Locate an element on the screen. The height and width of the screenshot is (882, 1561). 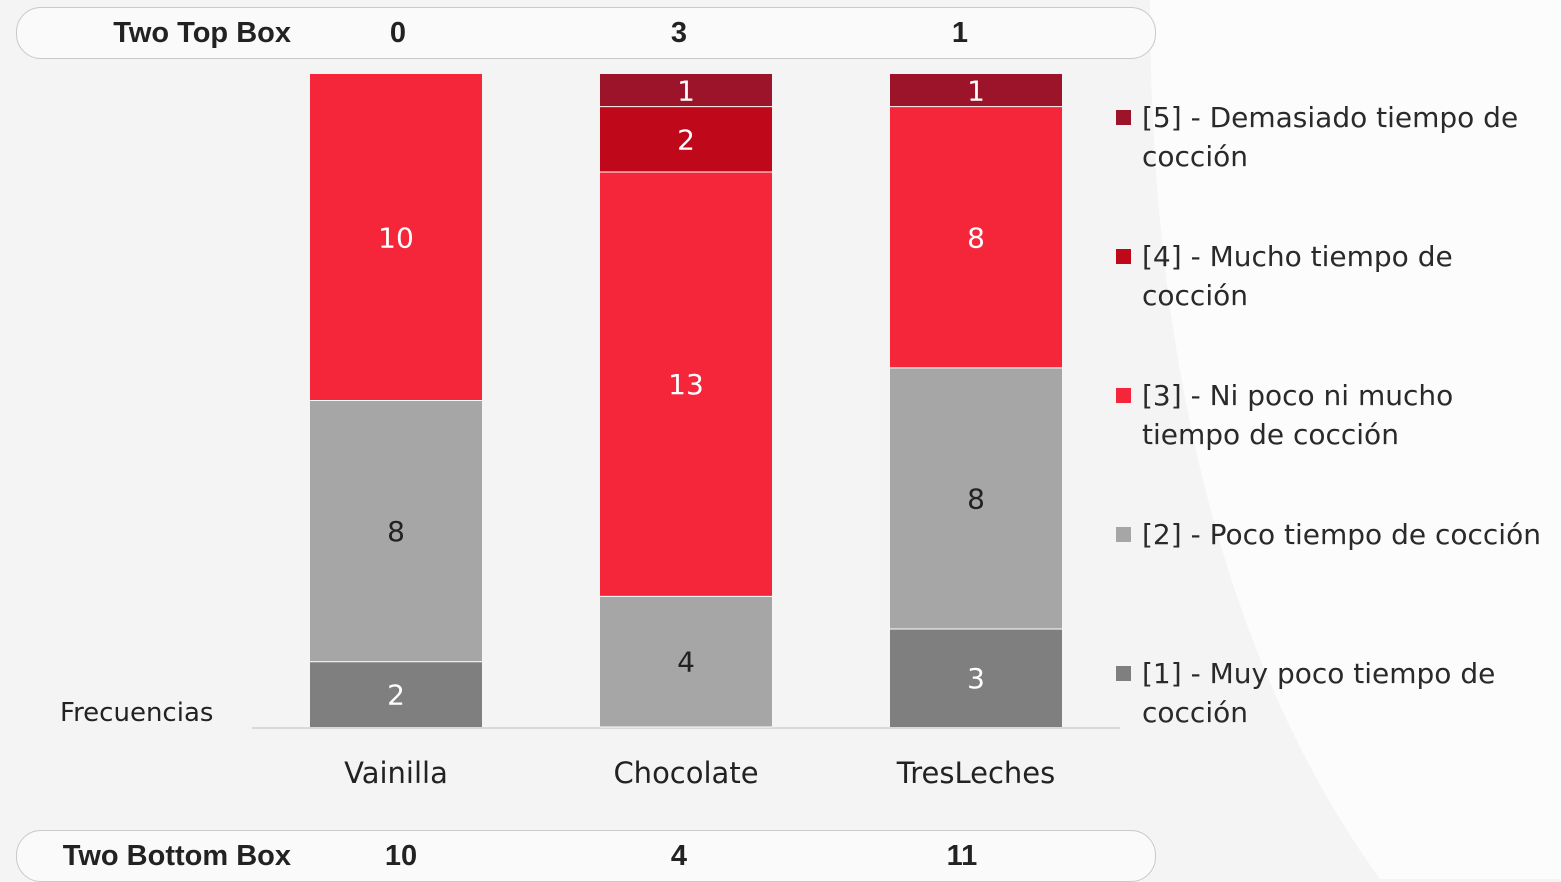
category-label-chocolate: Chocolate is located at coordinates (685, 773).